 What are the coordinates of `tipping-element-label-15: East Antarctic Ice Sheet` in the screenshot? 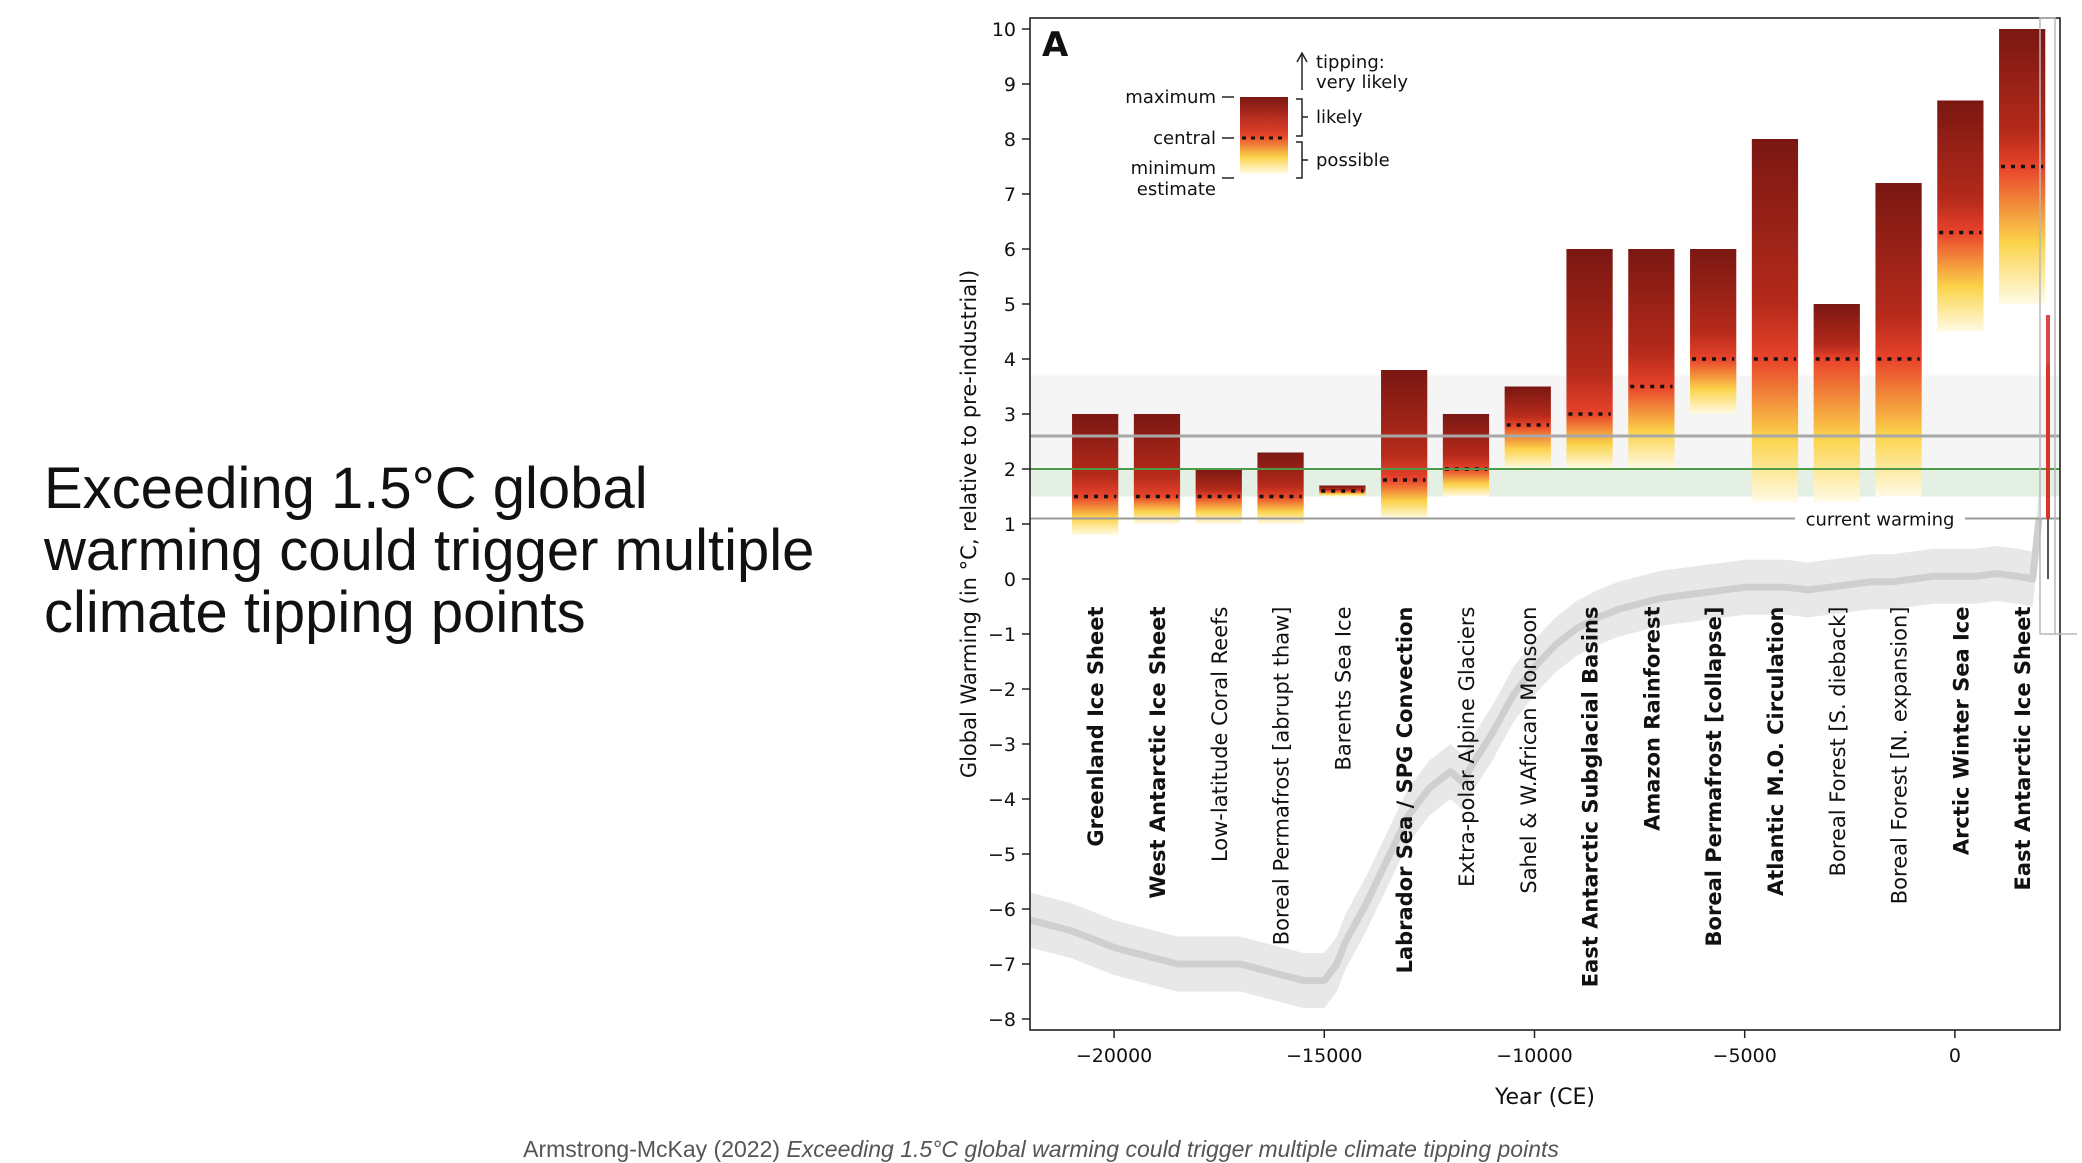 It's located at (2023, 748).